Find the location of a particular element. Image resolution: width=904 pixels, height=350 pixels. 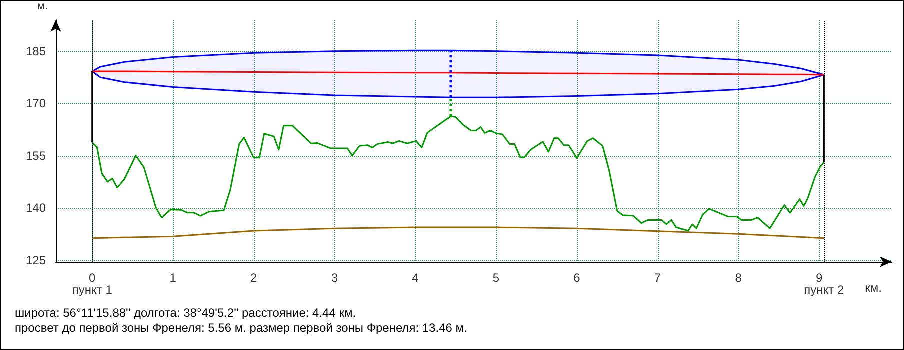

line-series is located at coordinates (458, 233).